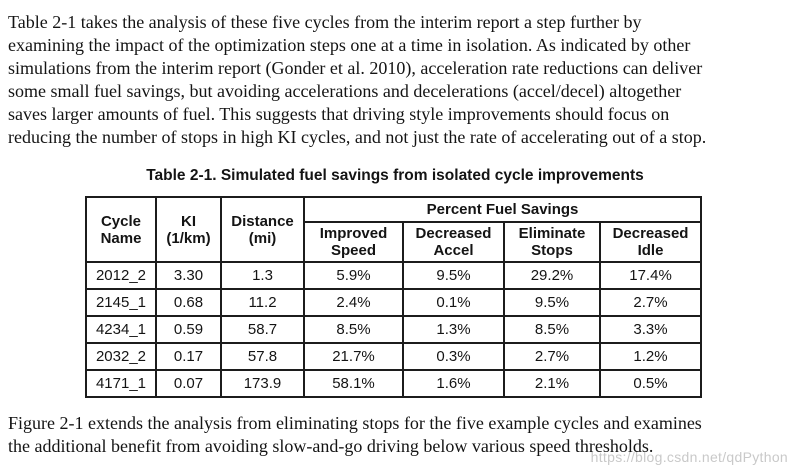 This screenshot has width=790, height=474. Describe the element at coordinates (188, 302) in the screenshot. I see `cell-ki: 0.68` at that location.